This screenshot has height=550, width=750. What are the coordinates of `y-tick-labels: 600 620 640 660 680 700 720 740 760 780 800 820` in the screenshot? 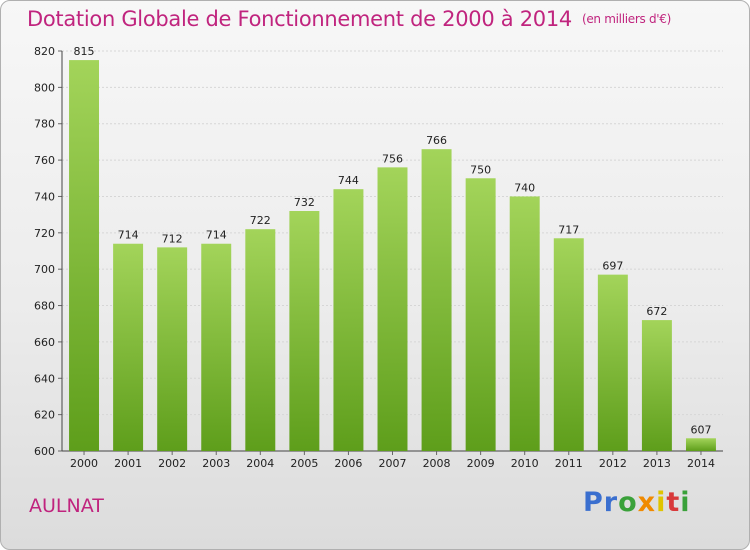 It's located at (44, 251).